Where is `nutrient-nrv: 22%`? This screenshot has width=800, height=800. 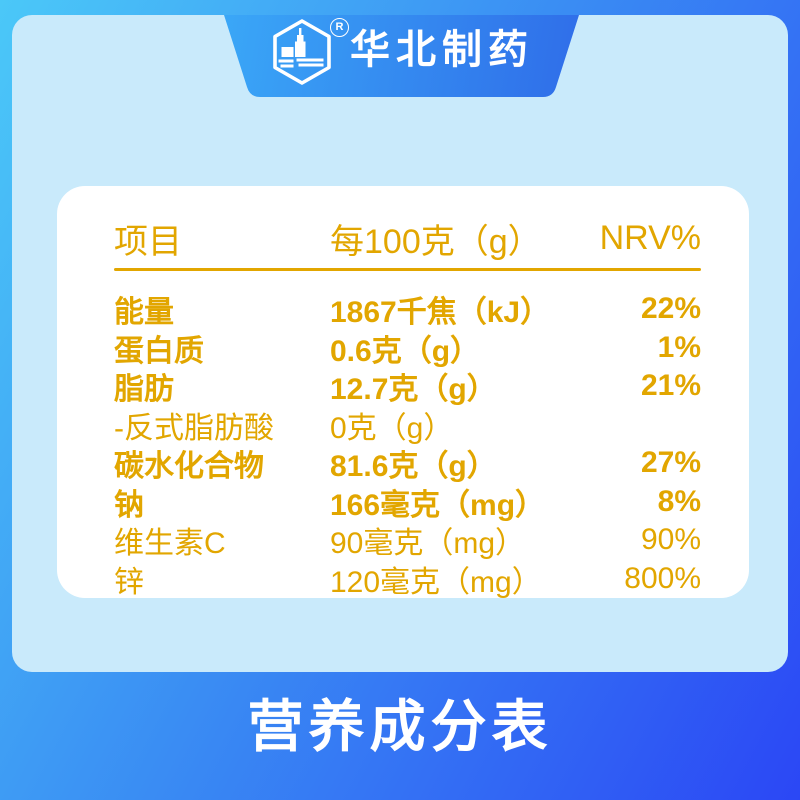 nutrient-nrv: 22% is located at coordinates (670, 308).